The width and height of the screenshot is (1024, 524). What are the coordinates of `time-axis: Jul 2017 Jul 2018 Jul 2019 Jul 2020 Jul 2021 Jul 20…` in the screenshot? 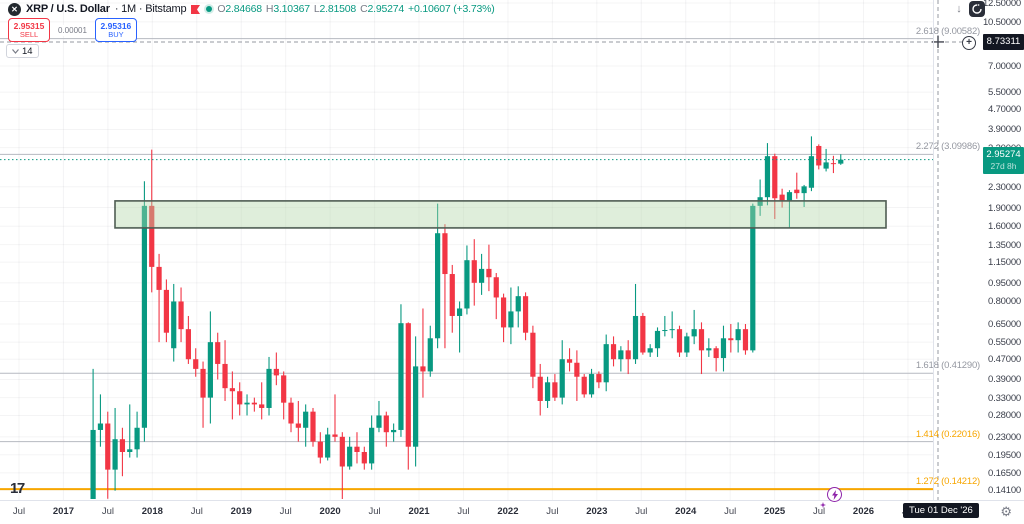 It's located at (512, 512).